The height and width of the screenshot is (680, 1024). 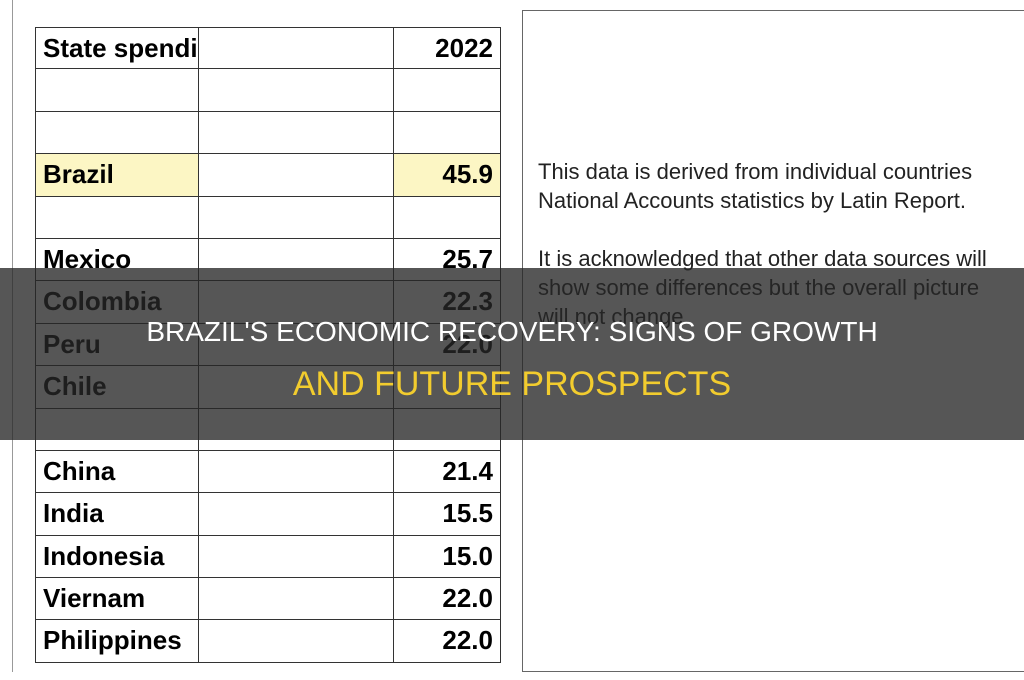 I want to click on table-row: Philippines 22.0, so click(x=268, y=641).